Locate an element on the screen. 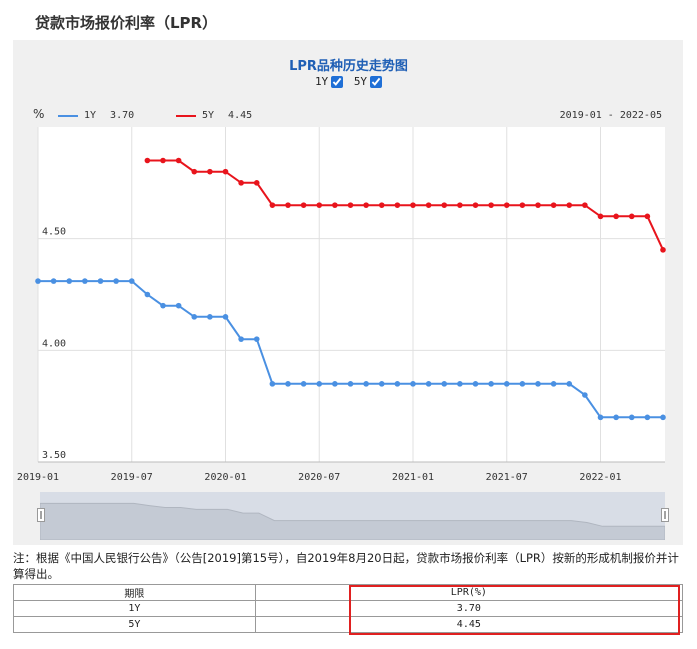  toggle-5y-checkbox is located at coordinates (376, 81).